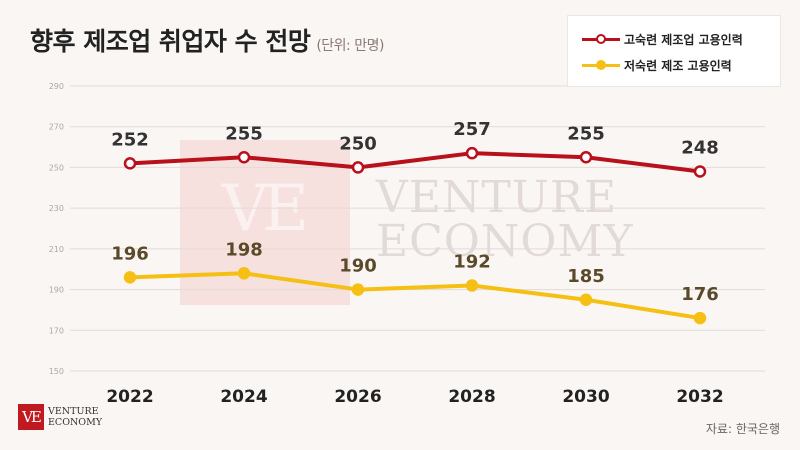 The width and height of the screenshot is (800, 450). Describe the element at coordinates (358, 143) in the screenshot. I see `data-label: 250` at that location.